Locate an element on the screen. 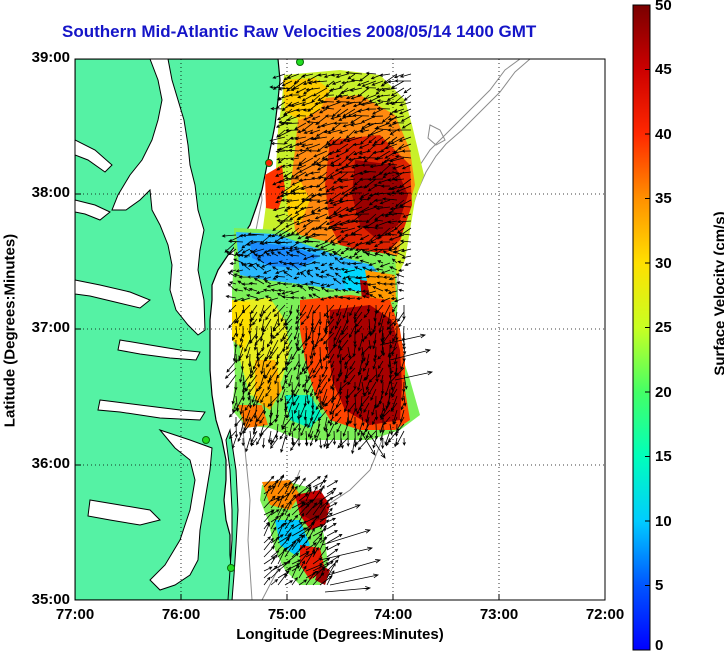  xtick-label: 73:00 is located at coordinates (499, 614).